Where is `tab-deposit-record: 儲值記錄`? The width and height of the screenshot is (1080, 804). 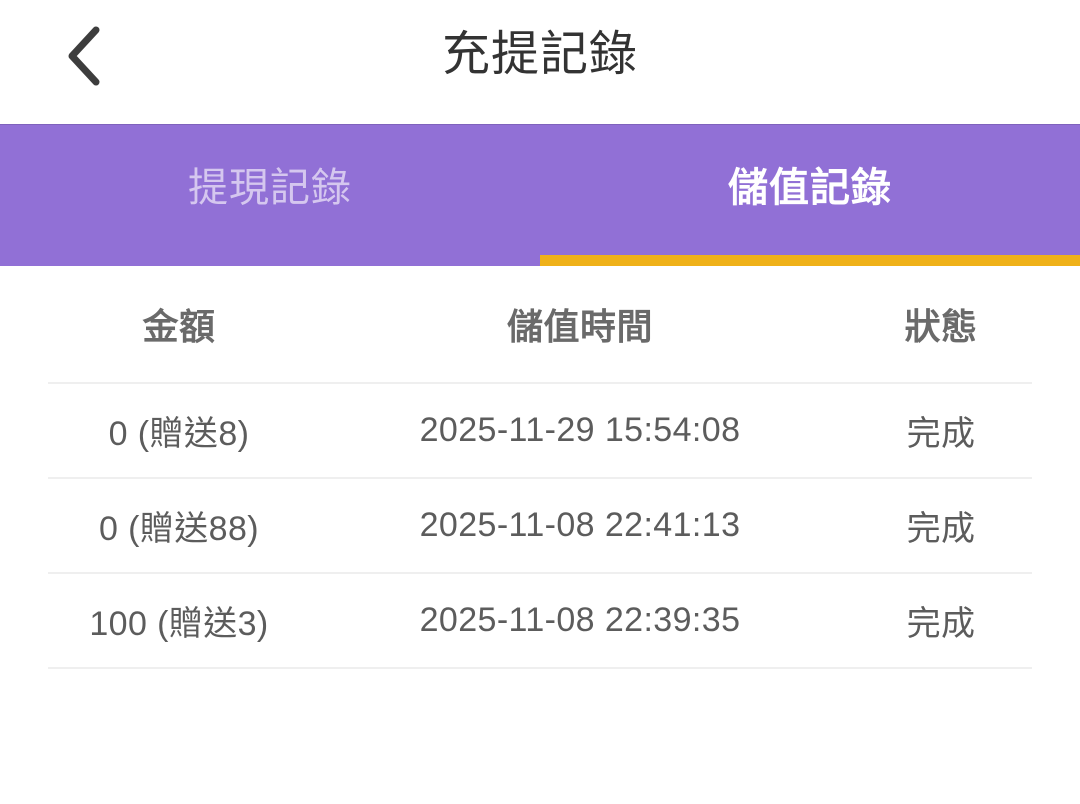 tab-deposit-record: 儲值記錄 is located at coordinates (810, 195).